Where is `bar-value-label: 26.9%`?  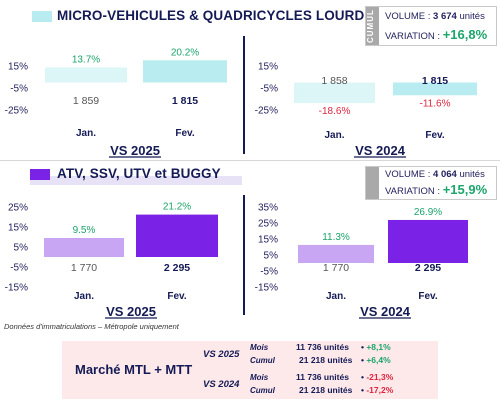 bar-value-label: 26.9% is located at coordinates (428, 212).